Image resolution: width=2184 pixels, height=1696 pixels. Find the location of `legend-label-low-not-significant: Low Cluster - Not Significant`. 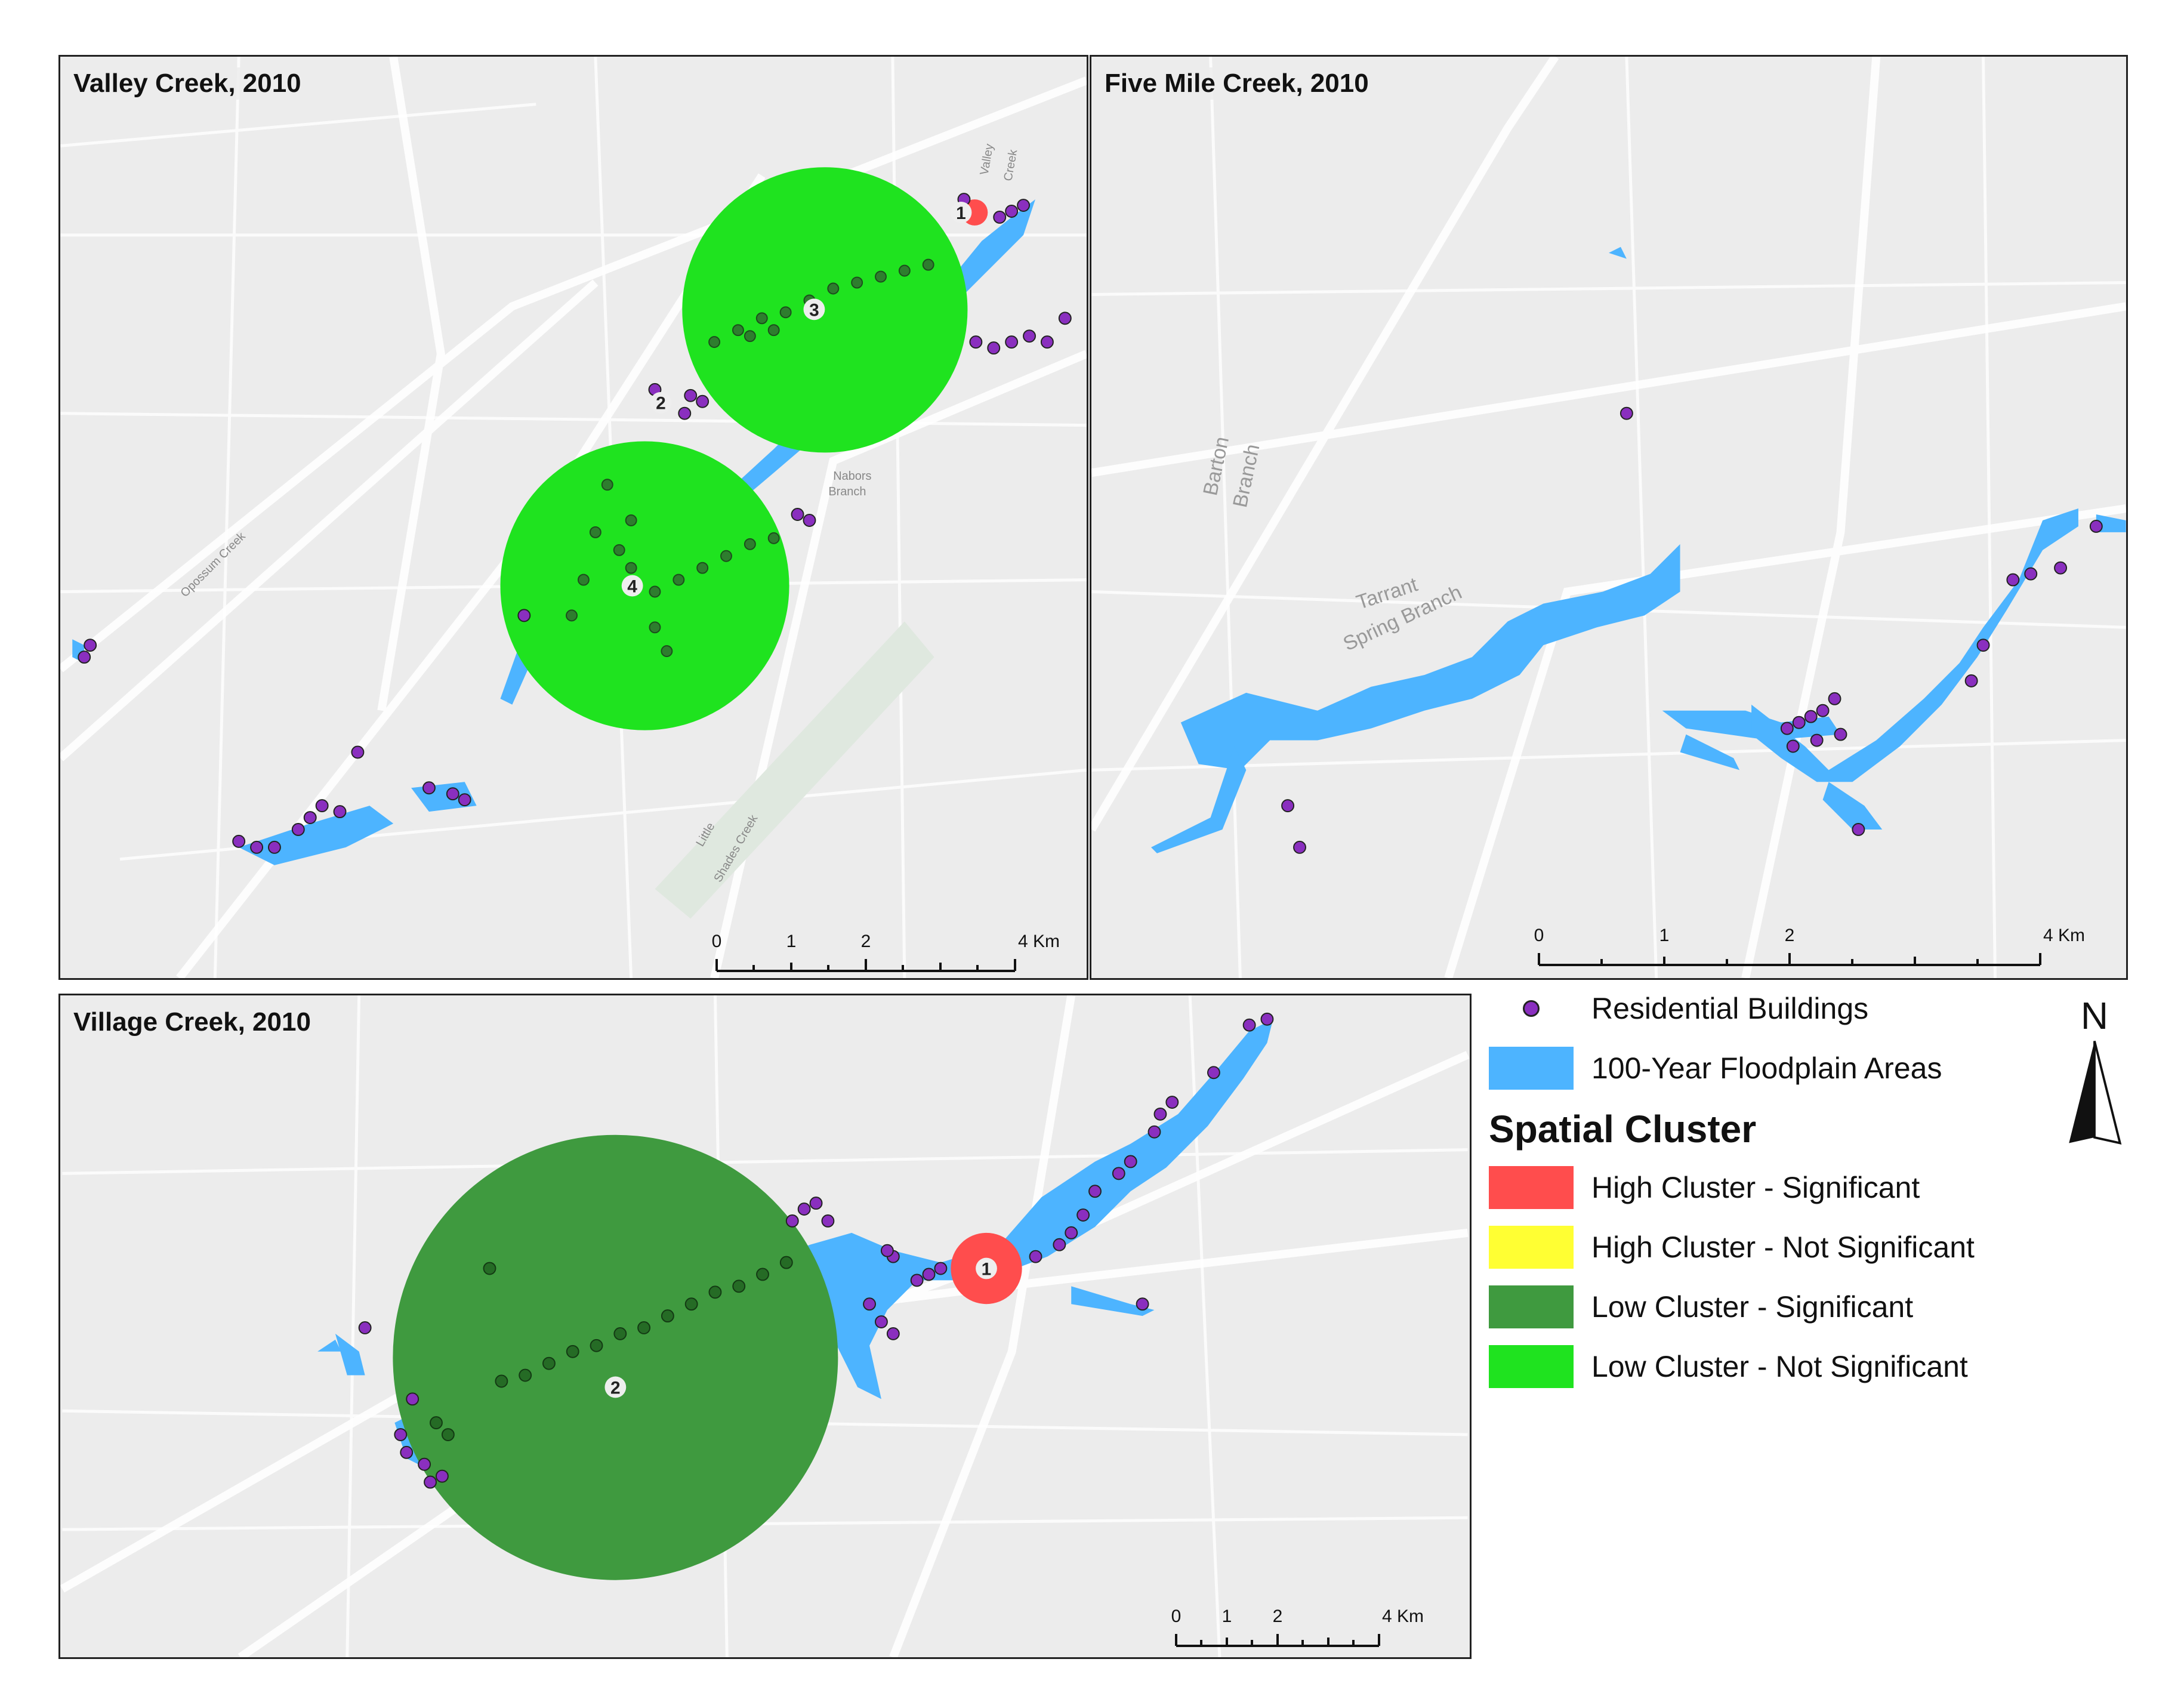

legend-label-low-not-significant: Low Cluster - Not Significant is located at coordinates (1779, 1366).